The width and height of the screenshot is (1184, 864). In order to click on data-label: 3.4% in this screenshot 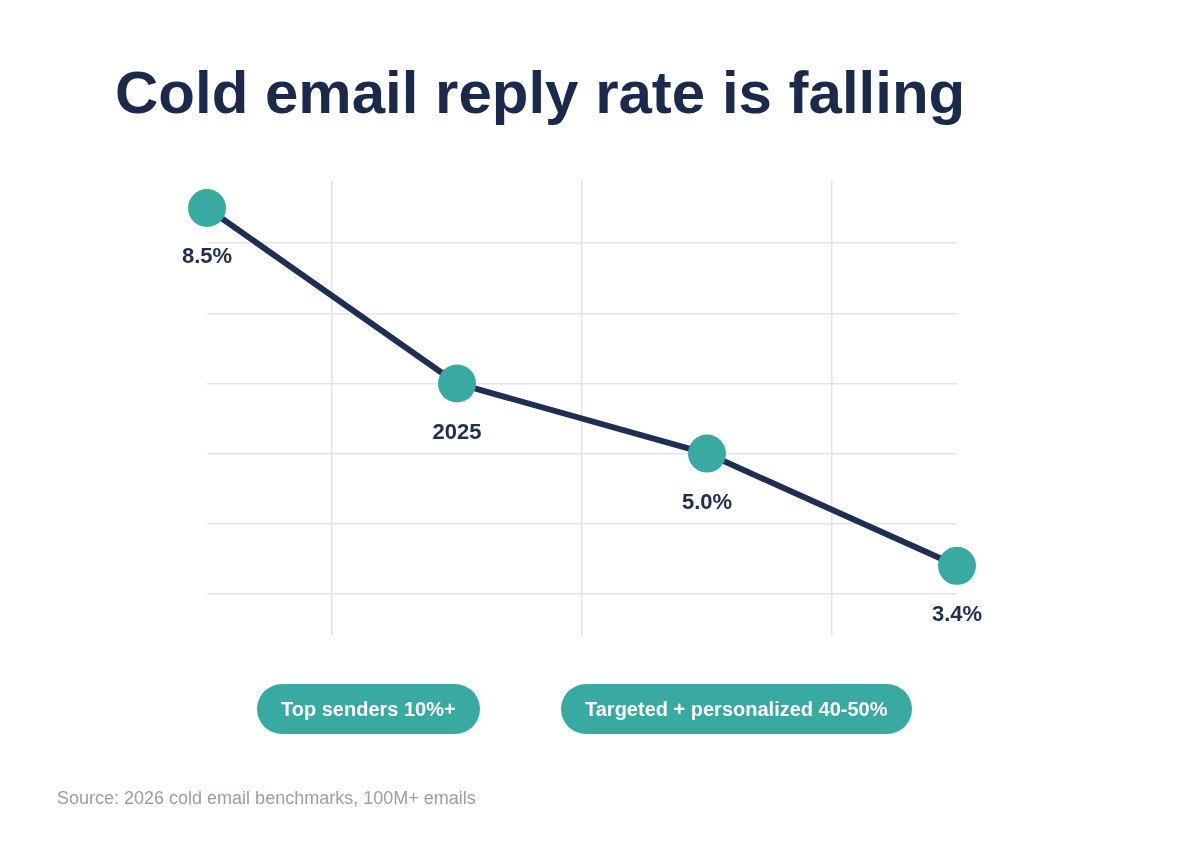, I will do `click(957, 613)`.